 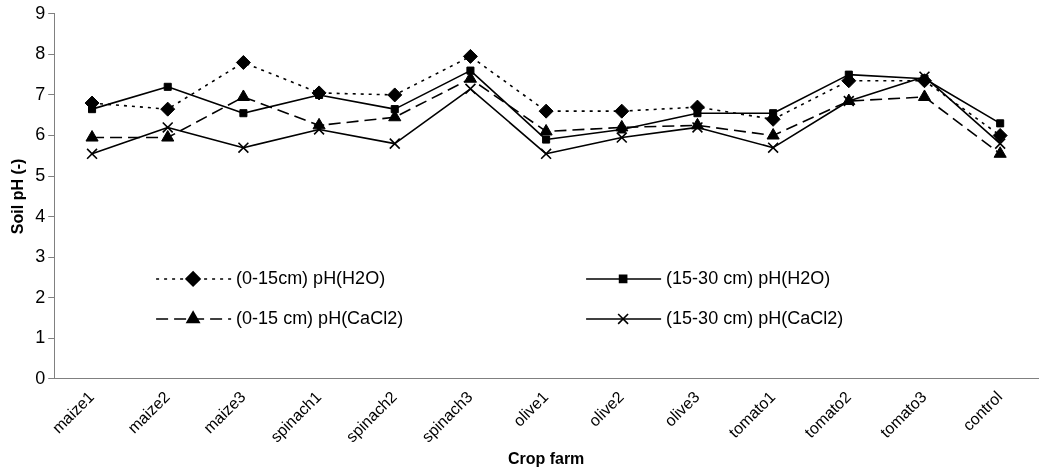 I want to click on y-tick-label: 8, so click(x=40, y=53).